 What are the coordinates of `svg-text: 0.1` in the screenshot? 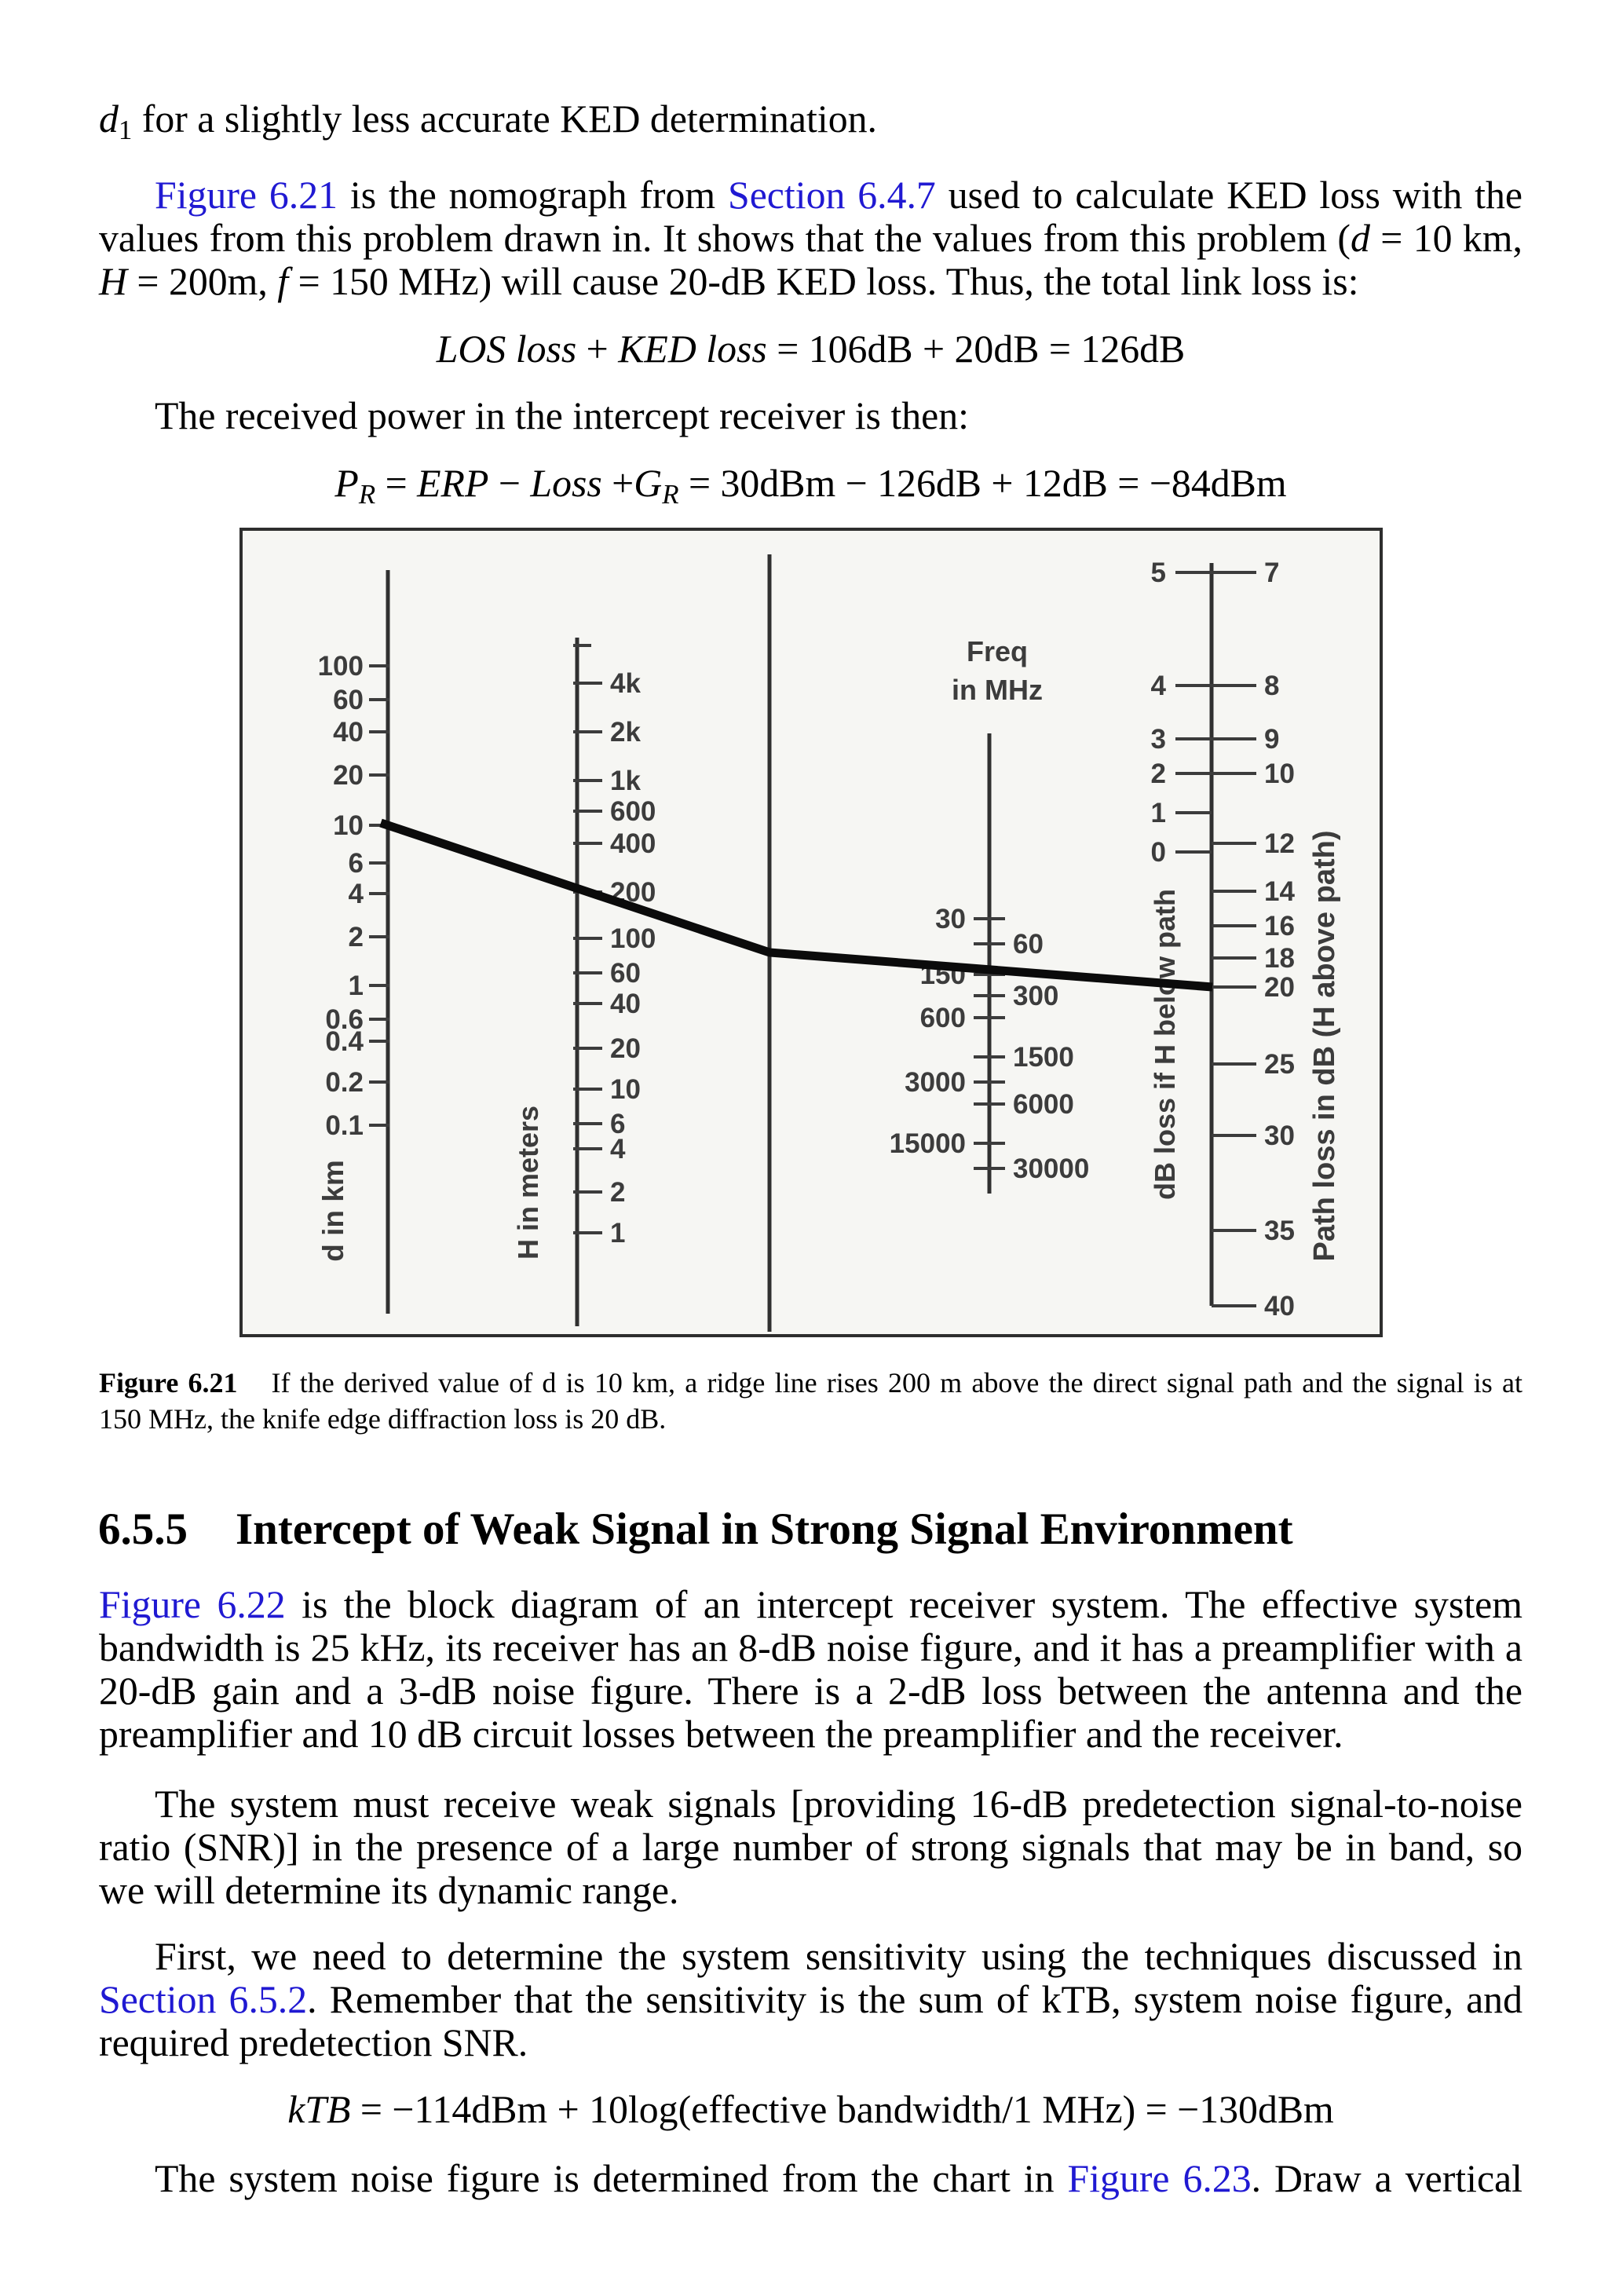 It's located at (344, 1125).